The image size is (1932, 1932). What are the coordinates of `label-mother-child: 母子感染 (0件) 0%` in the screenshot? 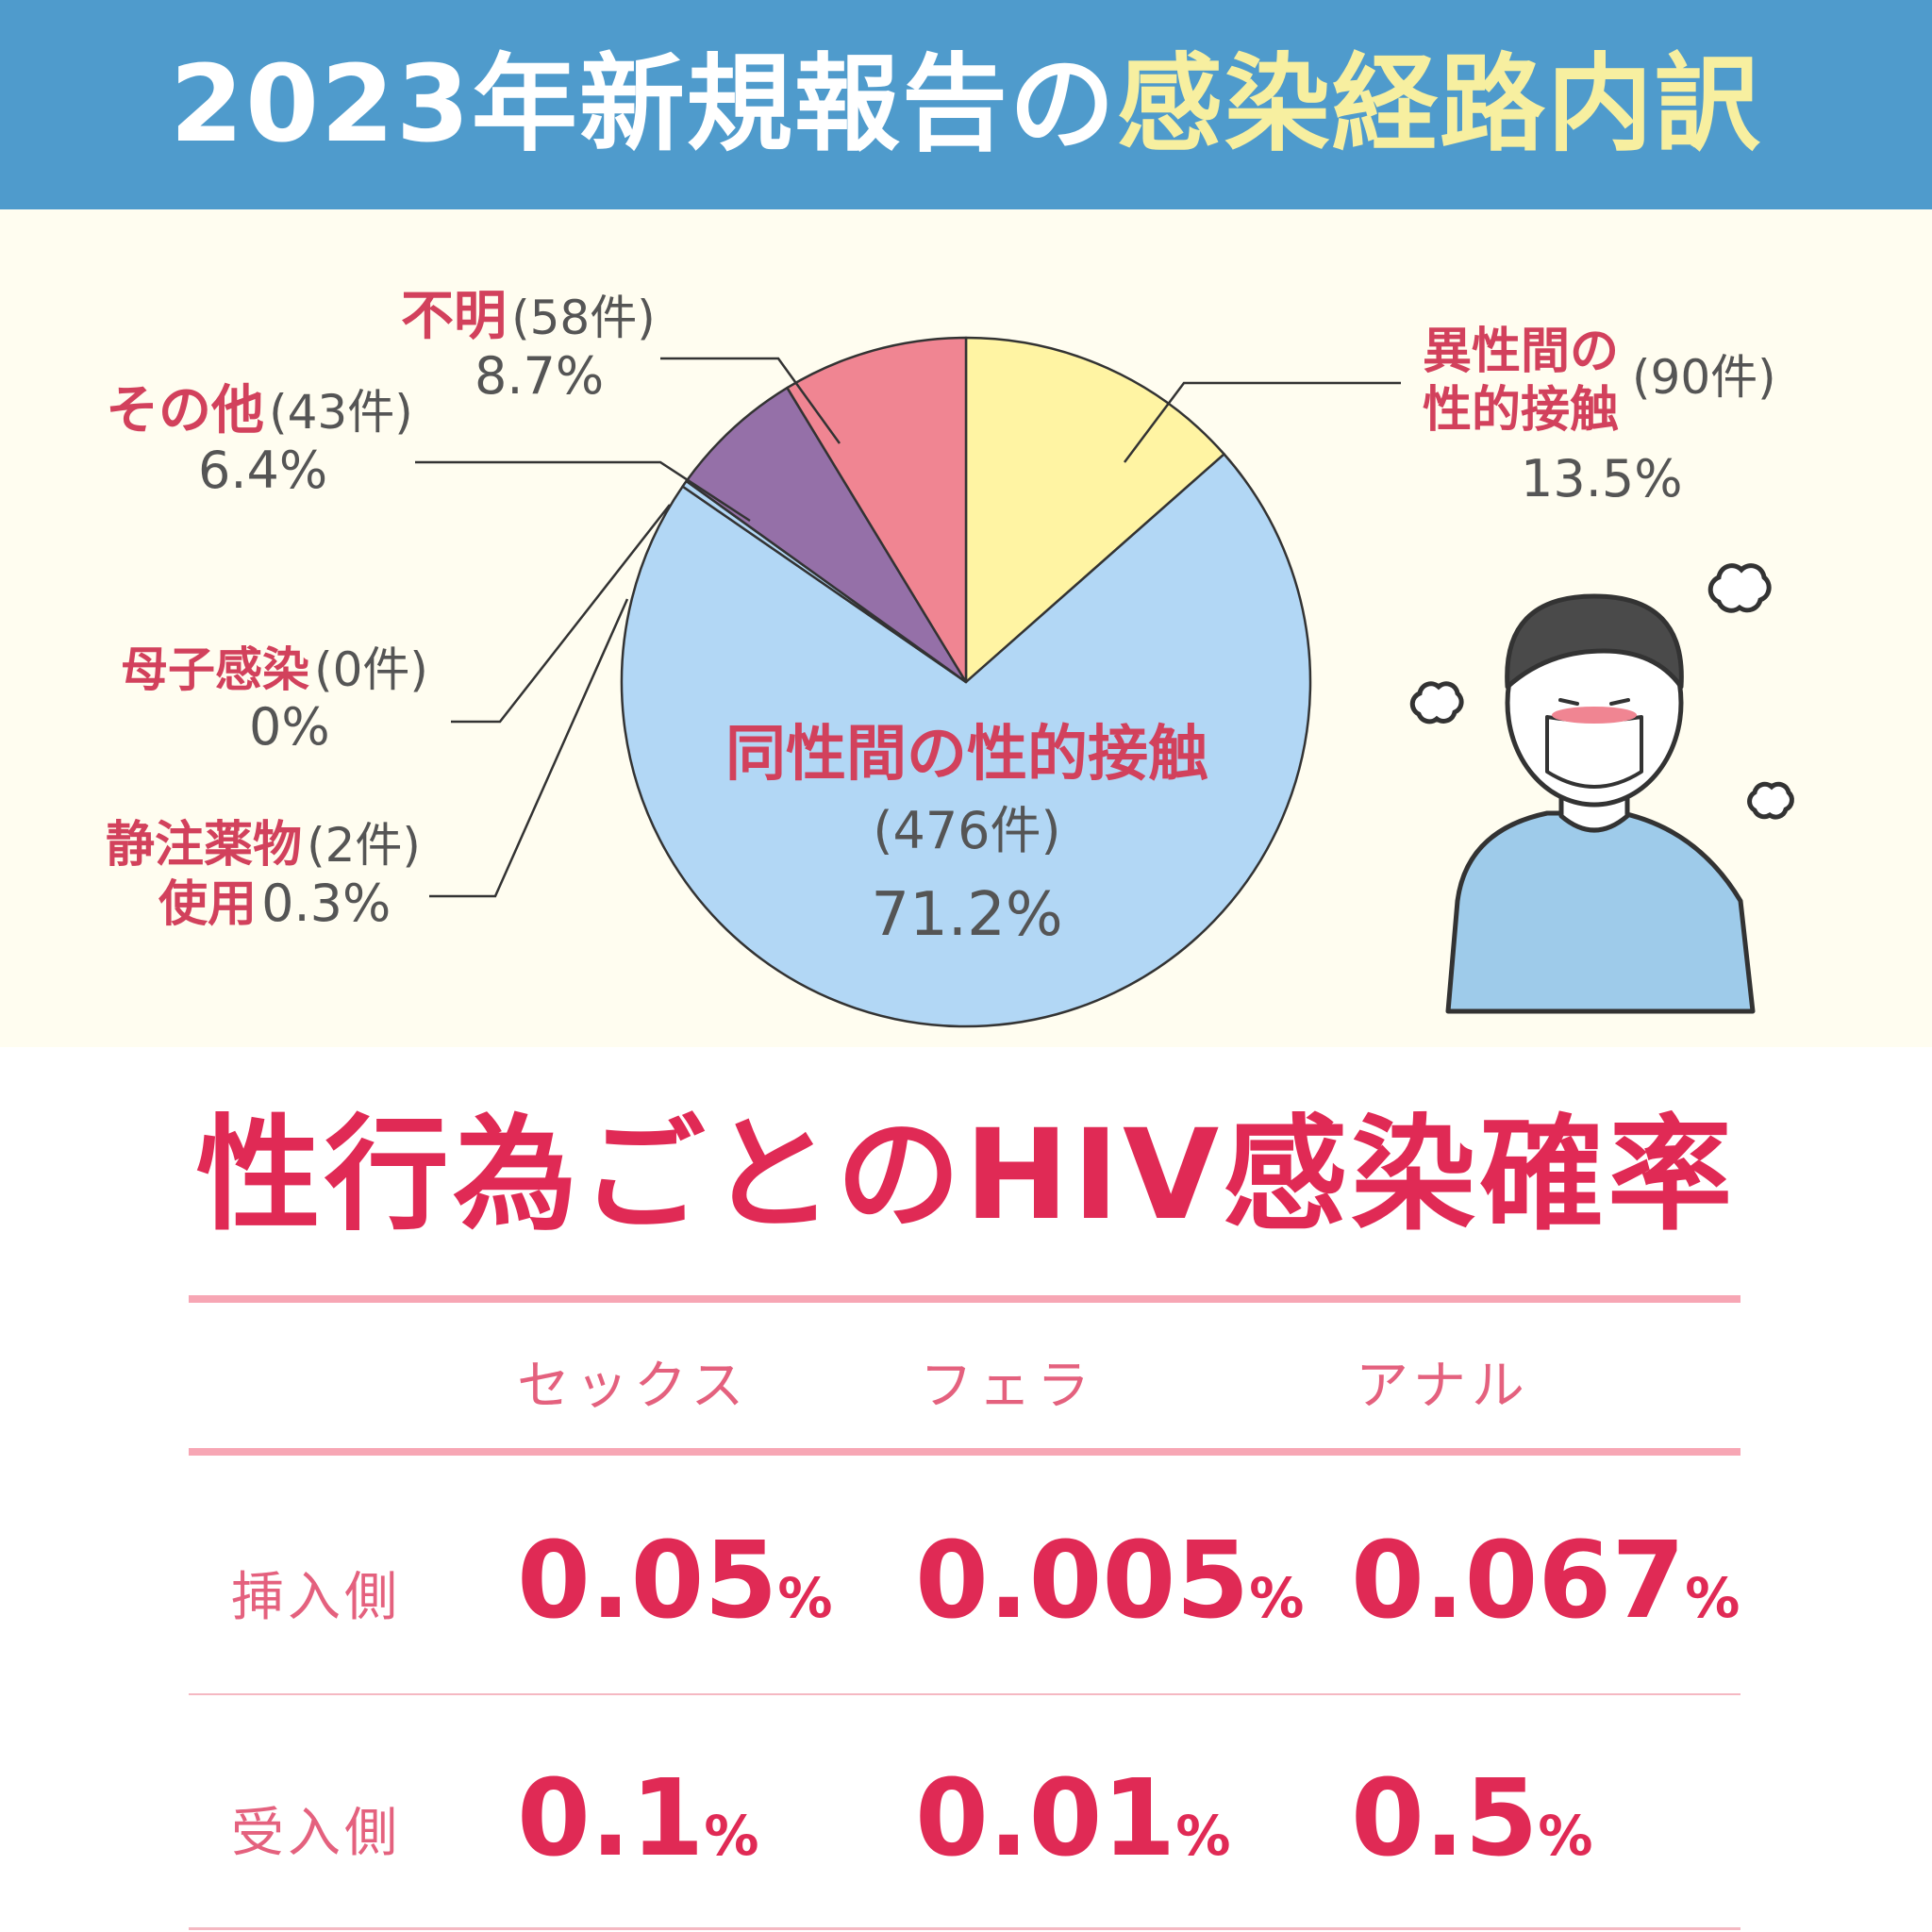 It's located at (274, 699).